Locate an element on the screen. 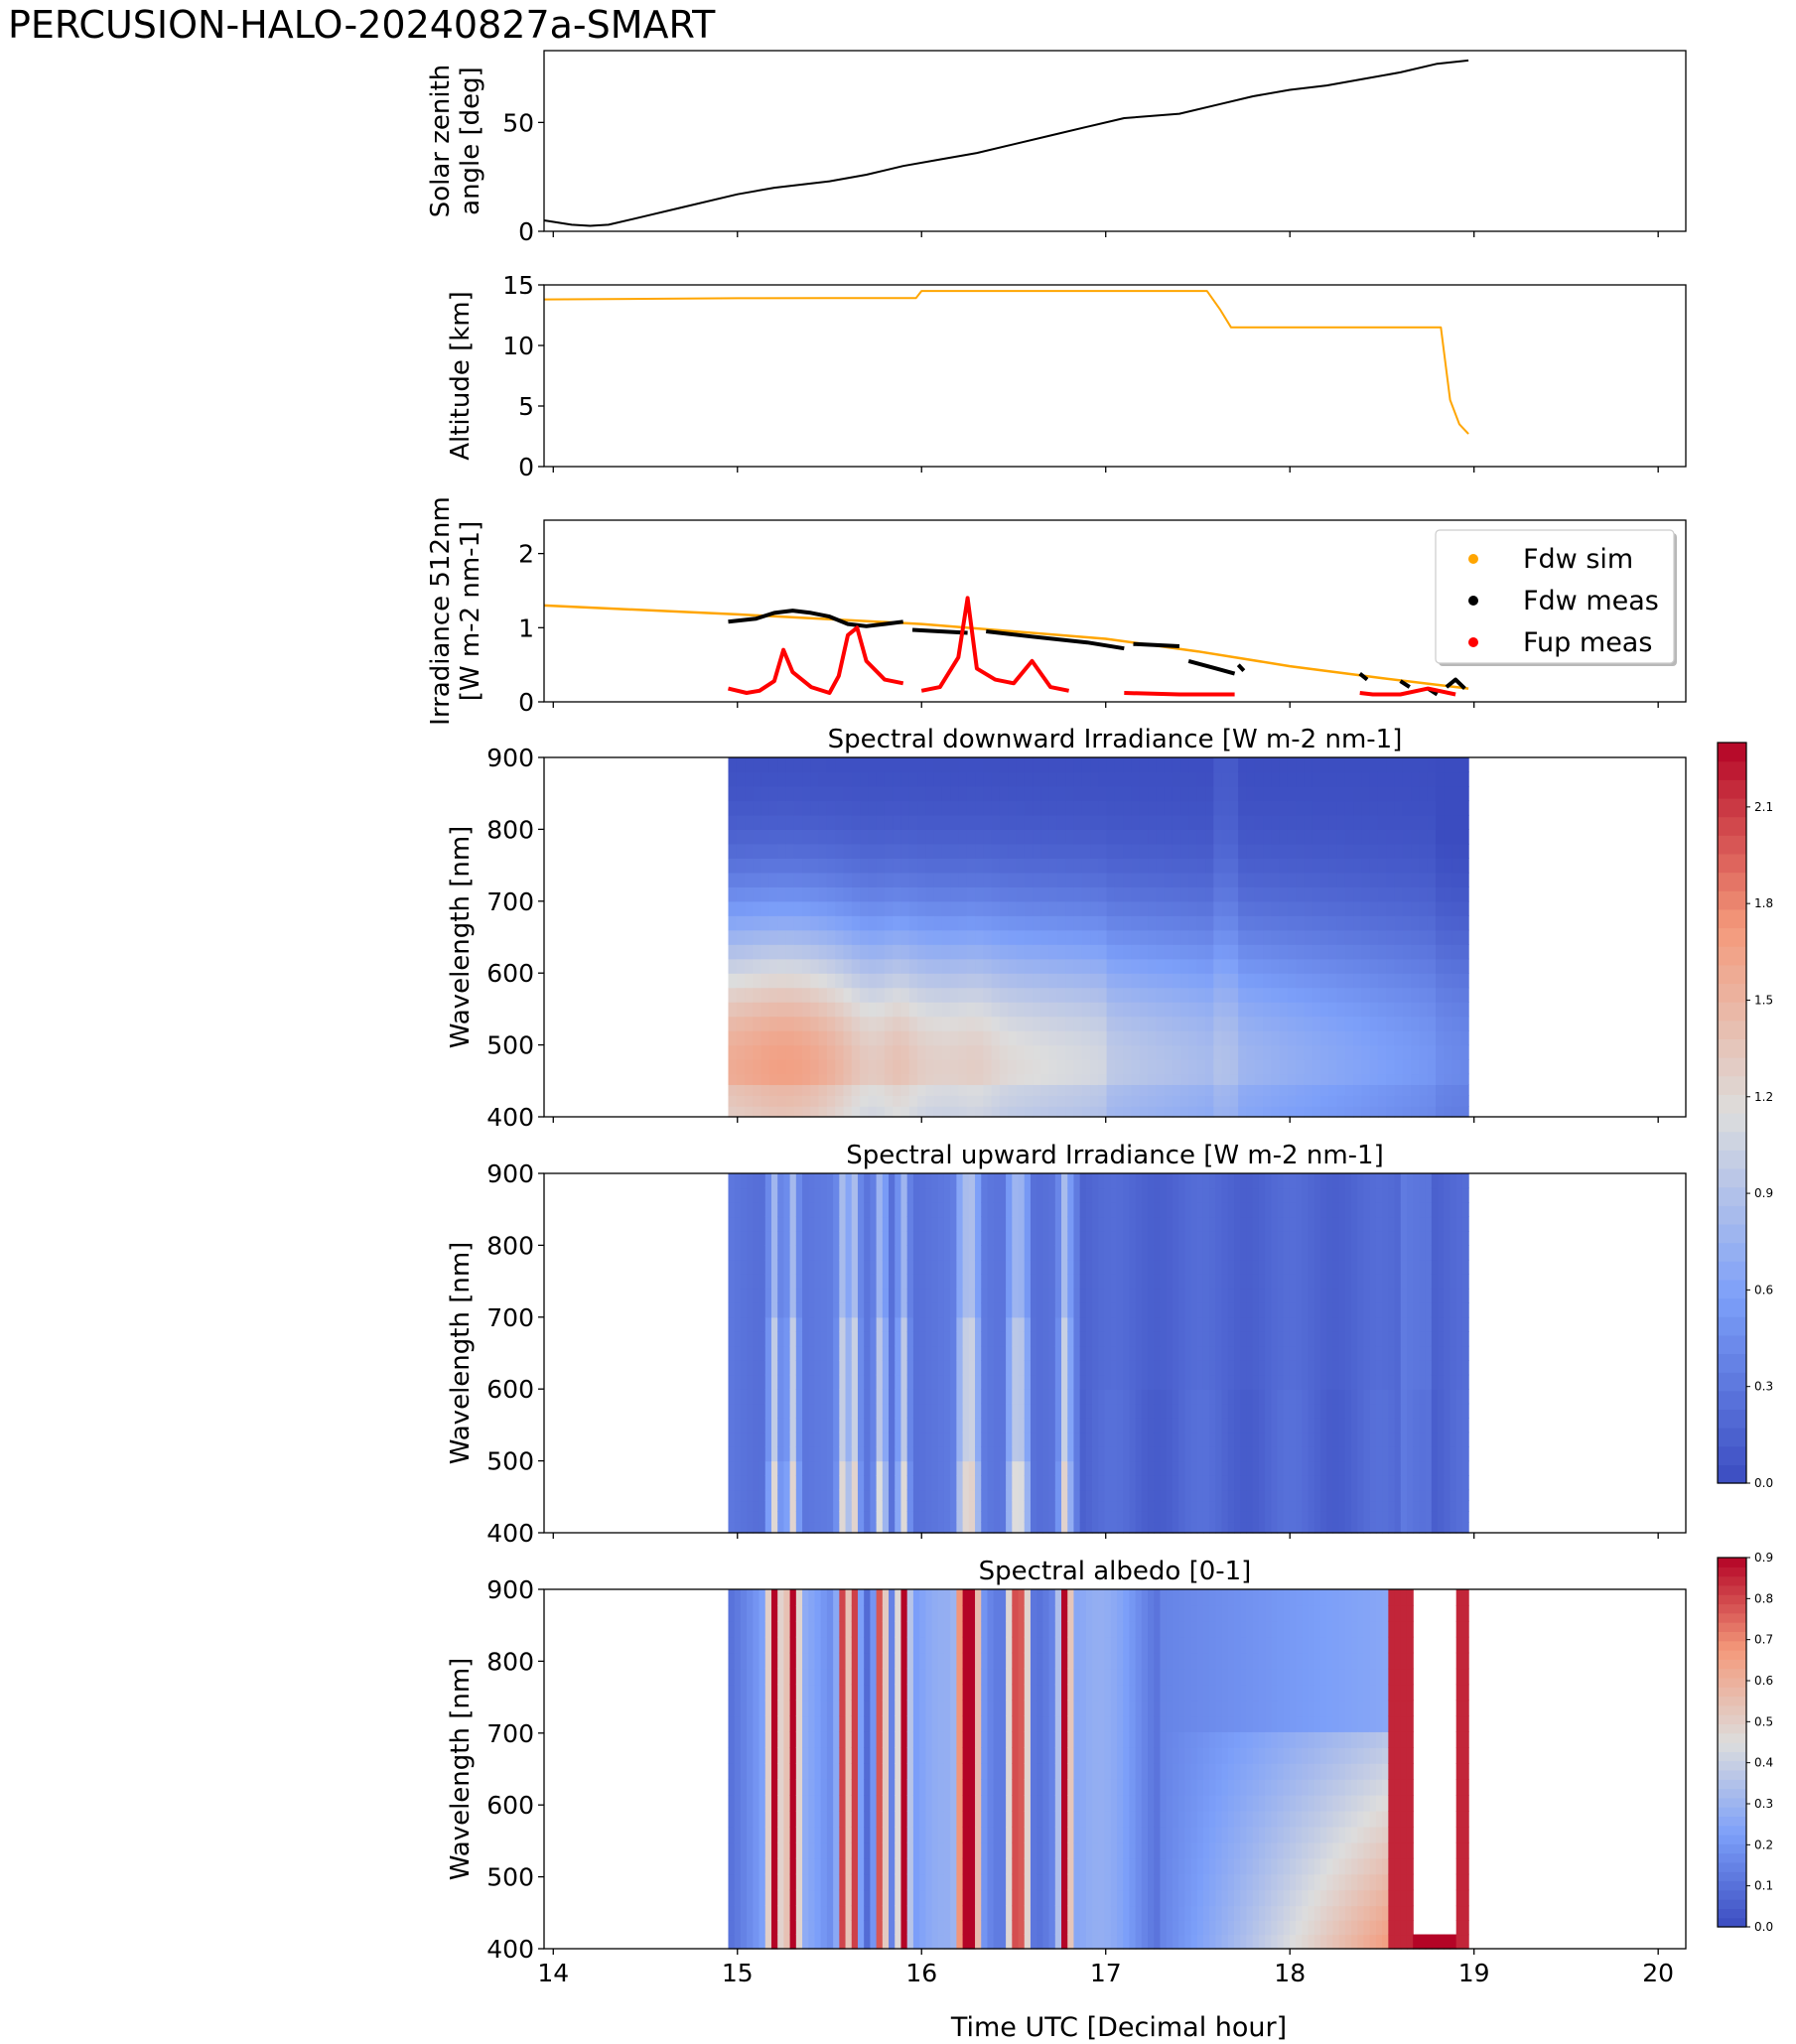 The image size is (1796, 2044). alb-ytick-label: 500 is located at coordinates (510, 1878).